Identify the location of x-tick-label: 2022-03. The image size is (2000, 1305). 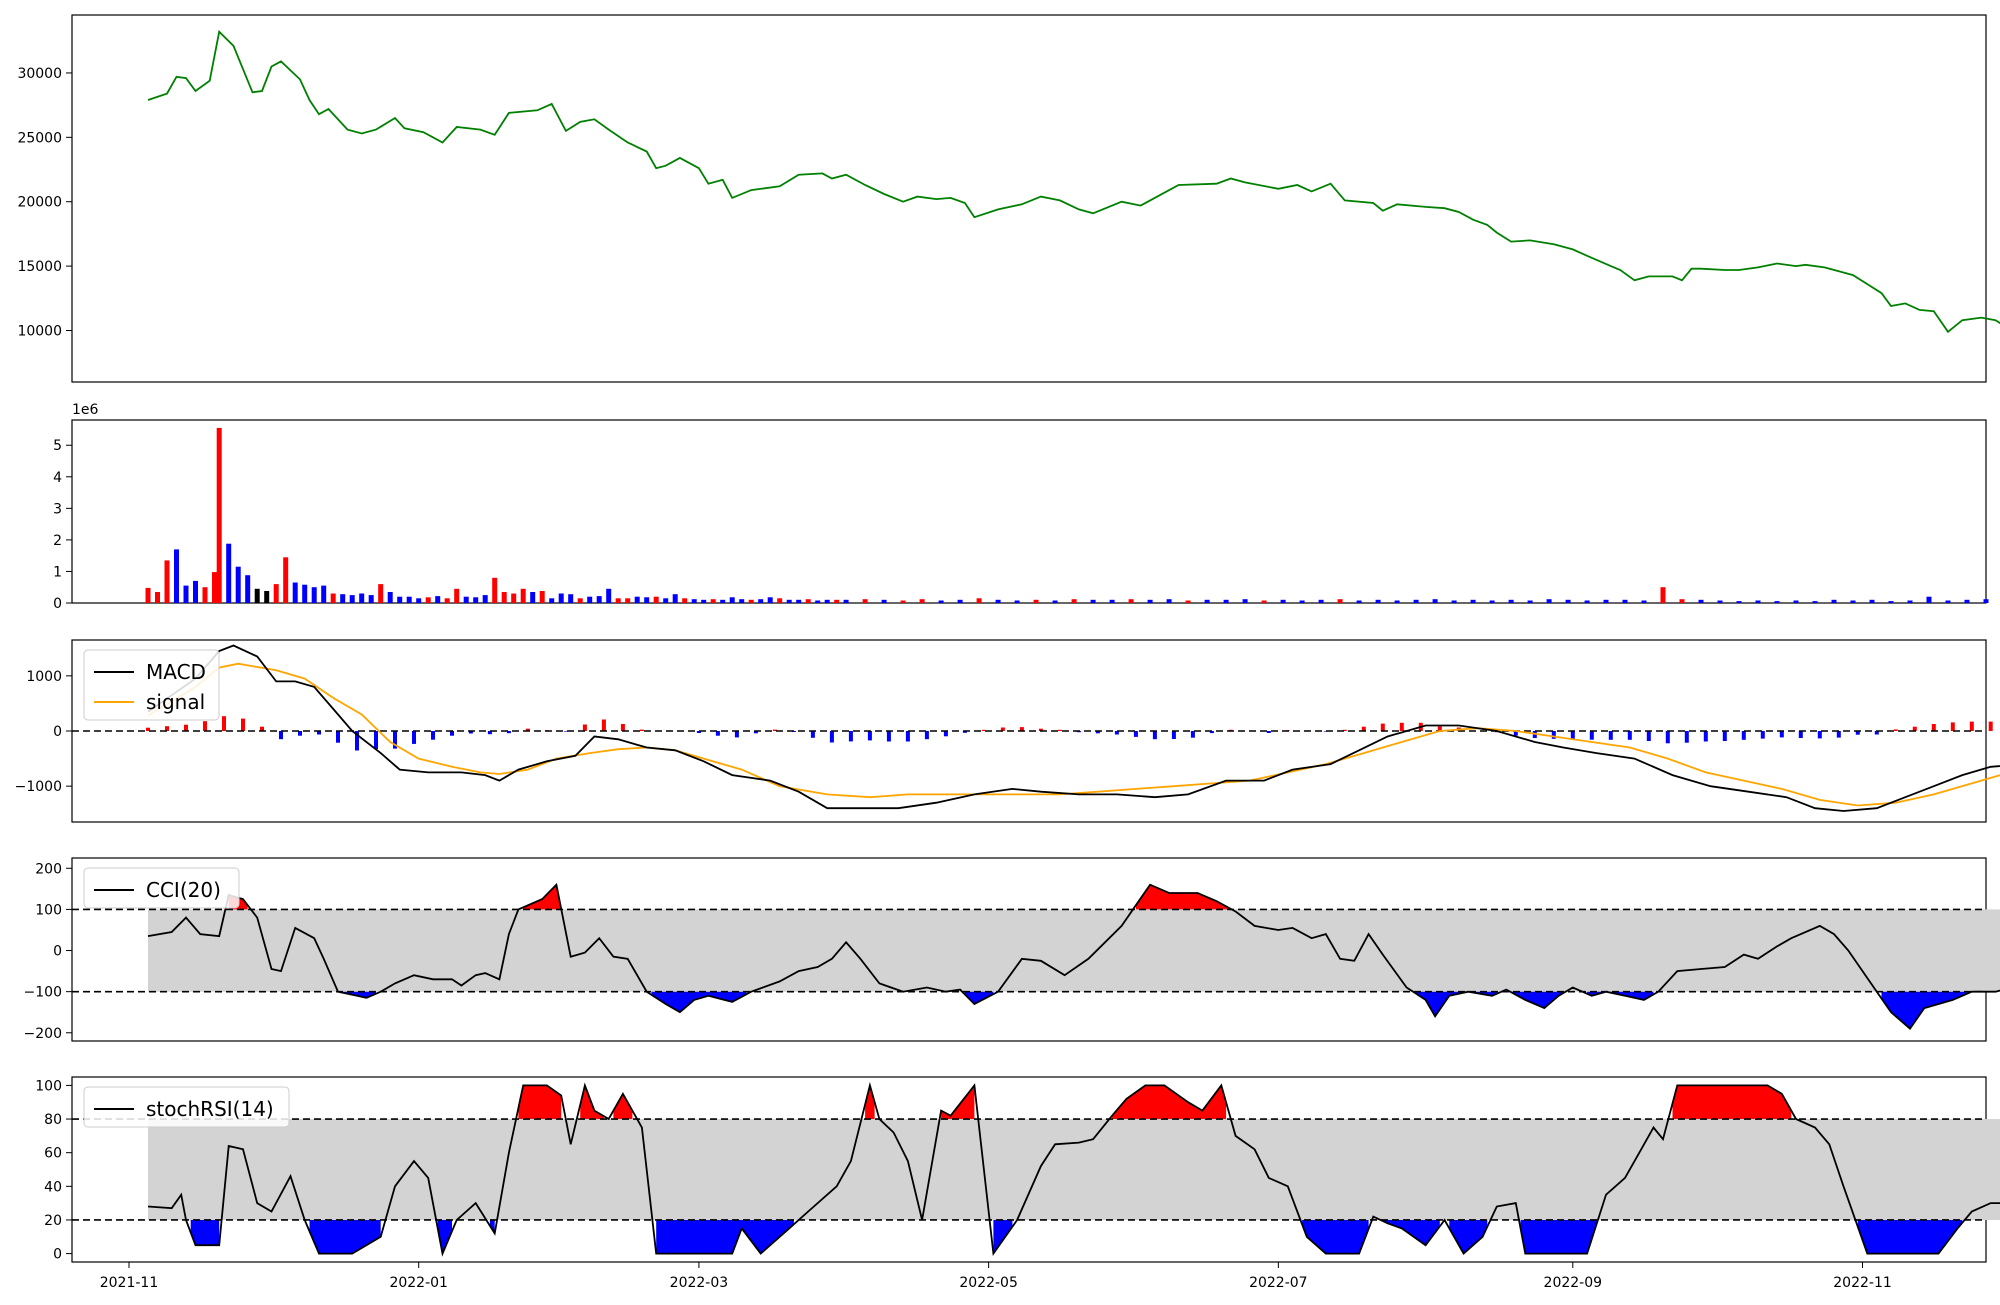
(699, 1283).